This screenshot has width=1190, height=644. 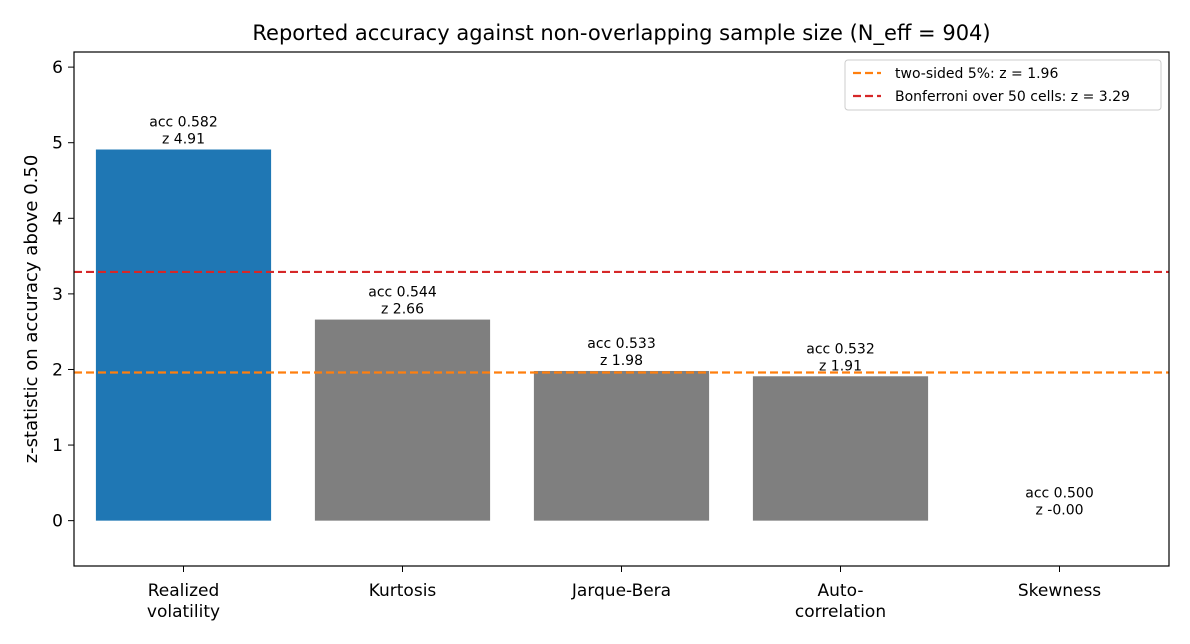 I want to click on data-label: acc 0.532 z 1.91, so click(x=840, y=357).